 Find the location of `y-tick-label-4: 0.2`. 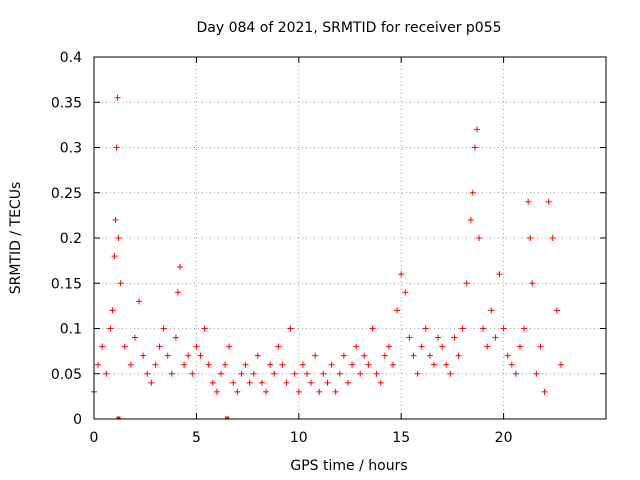

y-tick-label-4: 0.2 is located at coordinates (71, 239).